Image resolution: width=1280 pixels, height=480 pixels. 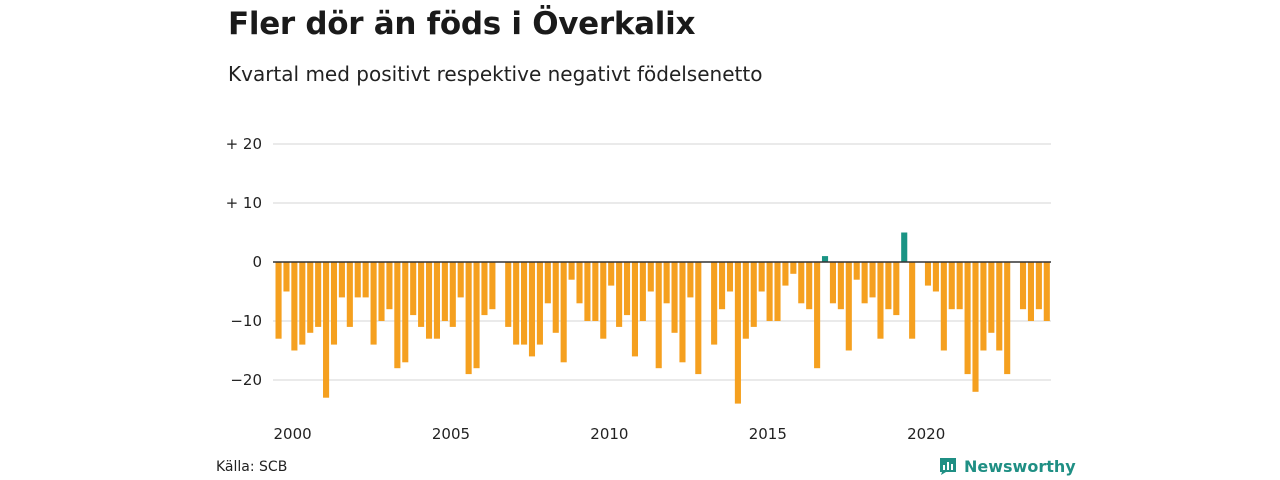 What do you see at coordinates (926, 434) in the screenshot?
I see `x-tick-label: 2020` at bounding box center [926, 434].